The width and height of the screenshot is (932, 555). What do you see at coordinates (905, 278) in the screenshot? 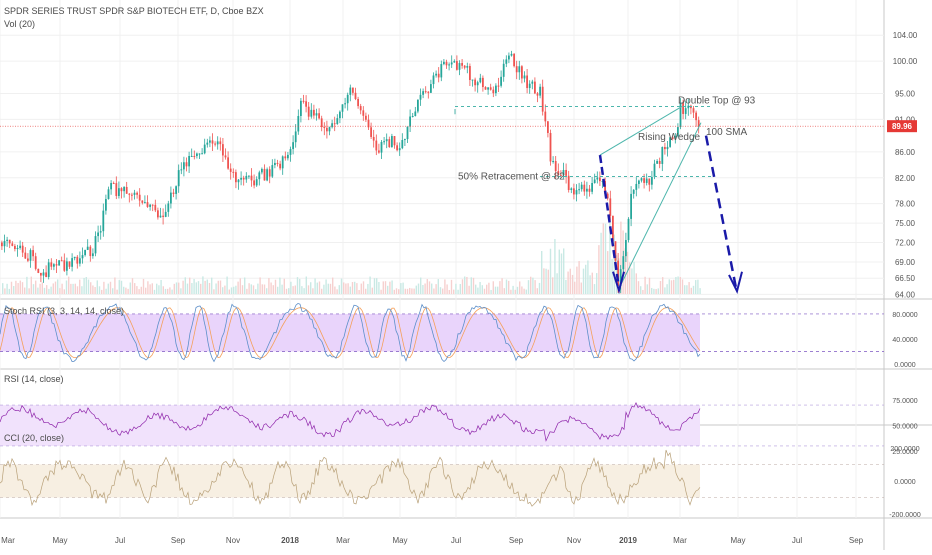
I see `price-tick-label: 66.50` at bounding box center [905, 278].